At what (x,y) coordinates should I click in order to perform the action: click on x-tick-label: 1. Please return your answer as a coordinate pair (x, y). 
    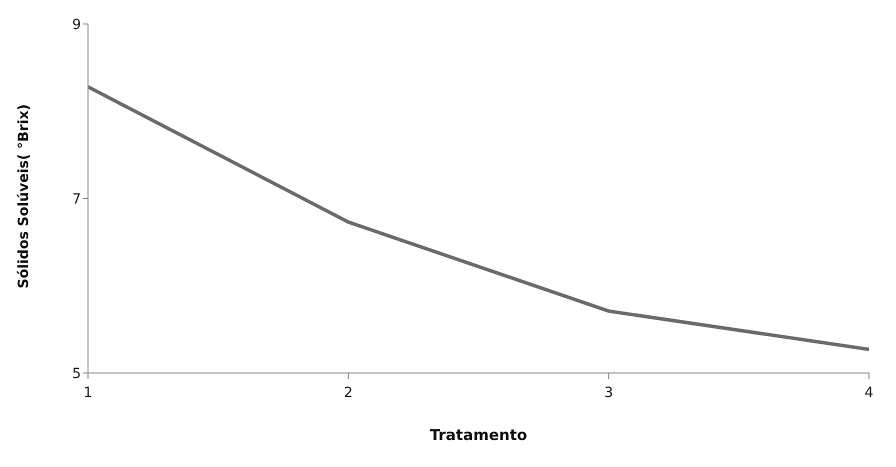
    Looking at the image, I should click on (88, 392).